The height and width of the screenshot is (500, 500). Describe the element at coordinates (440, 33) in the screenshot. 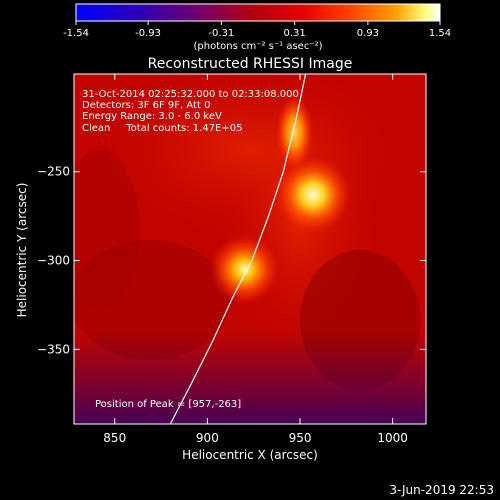

I see `colorbar-tick-label: 1.54` at that location.